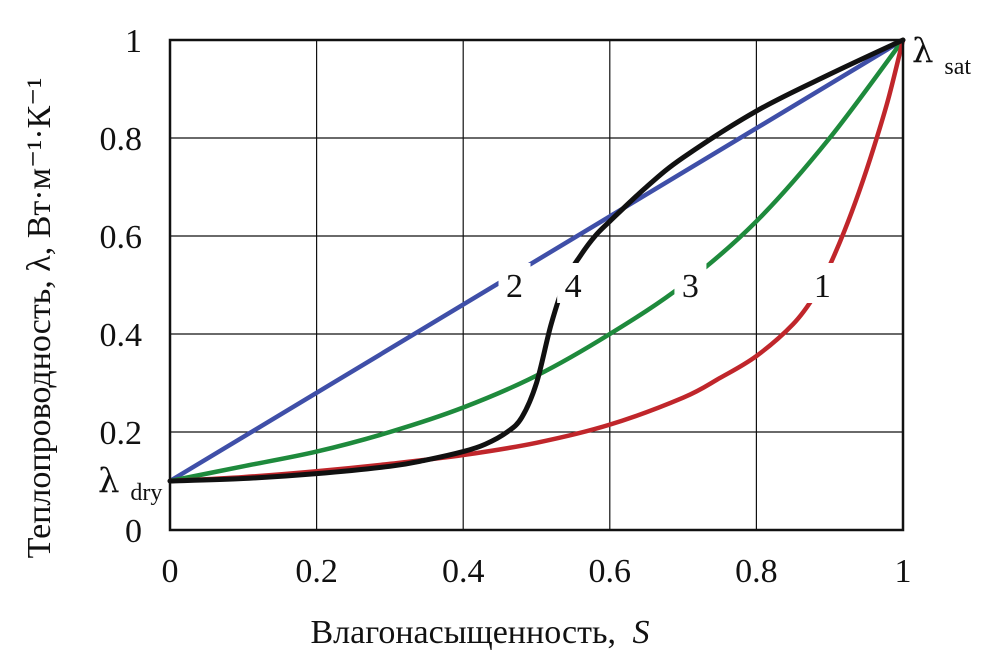 Image resolution: width=1004 pixels, height=672 pixels. I want to click on svg-text: λ sat, so click(941, 55).